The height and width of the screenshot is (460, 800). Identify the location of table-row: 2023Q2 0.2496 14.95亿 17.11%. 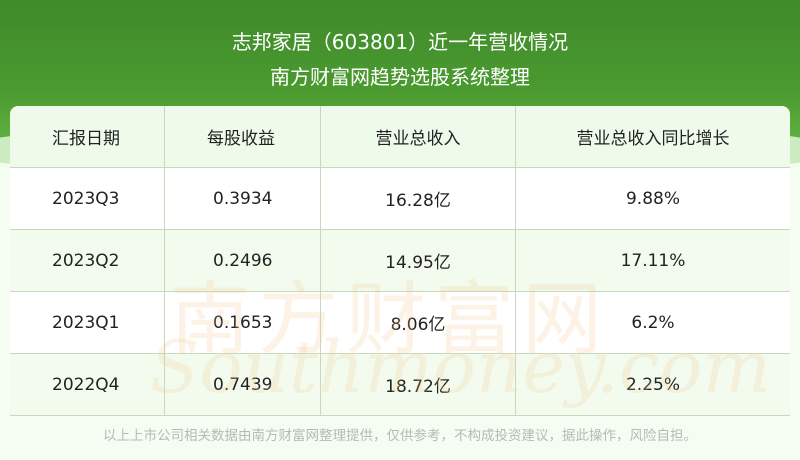
(400, 261).